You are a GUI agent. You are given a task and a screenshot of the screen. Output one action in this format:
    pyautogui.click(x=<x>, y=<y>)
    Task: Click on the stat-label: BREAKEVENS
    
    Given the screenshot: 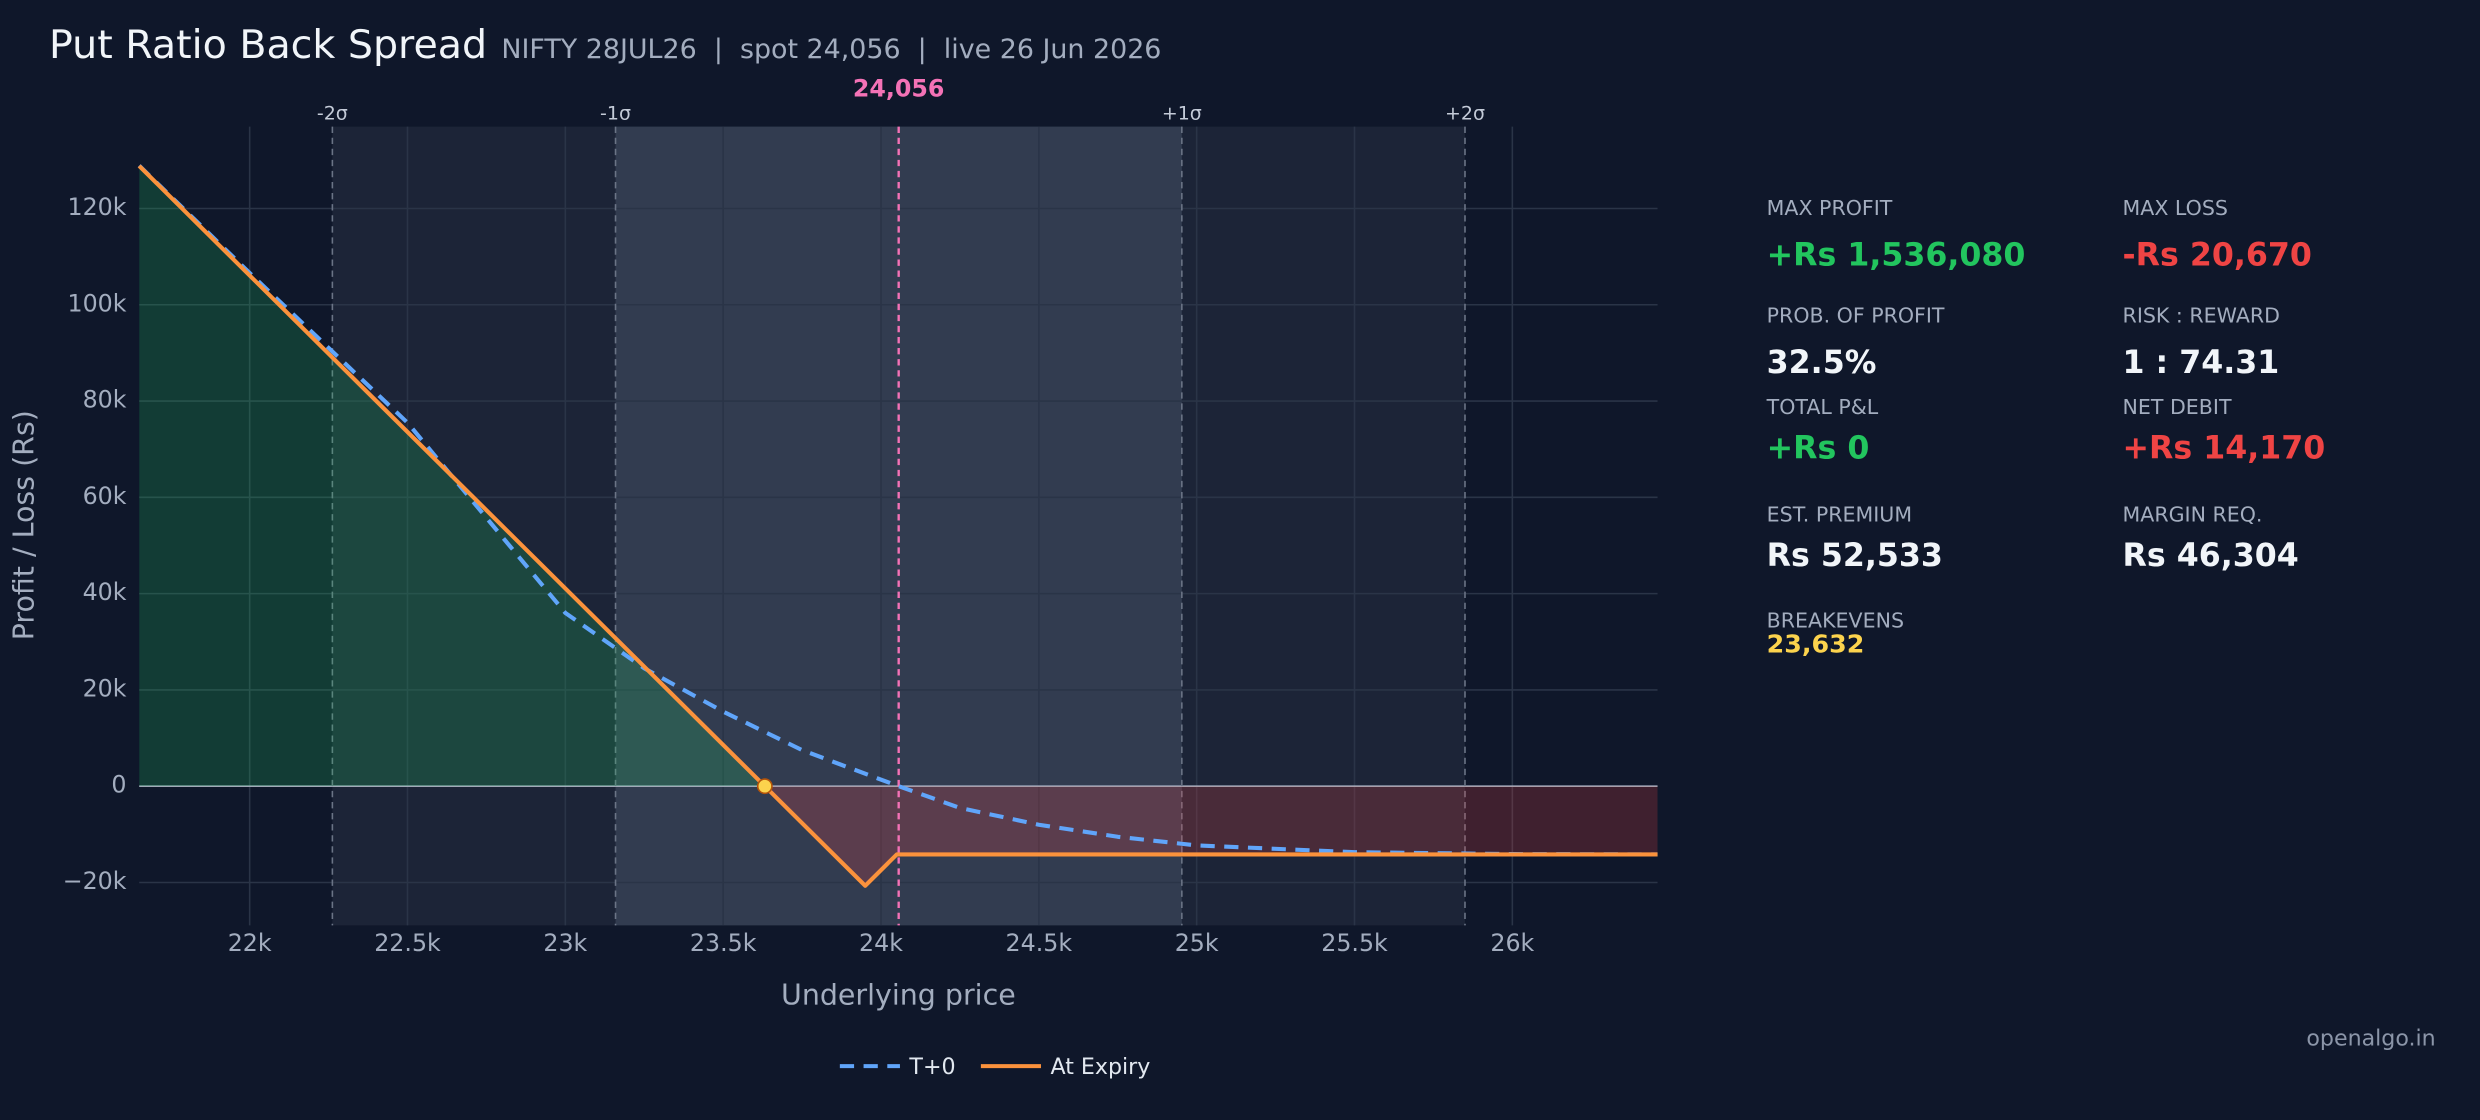 What is the action you would take?
    pyautogui.click(x=1835, y=621)
    